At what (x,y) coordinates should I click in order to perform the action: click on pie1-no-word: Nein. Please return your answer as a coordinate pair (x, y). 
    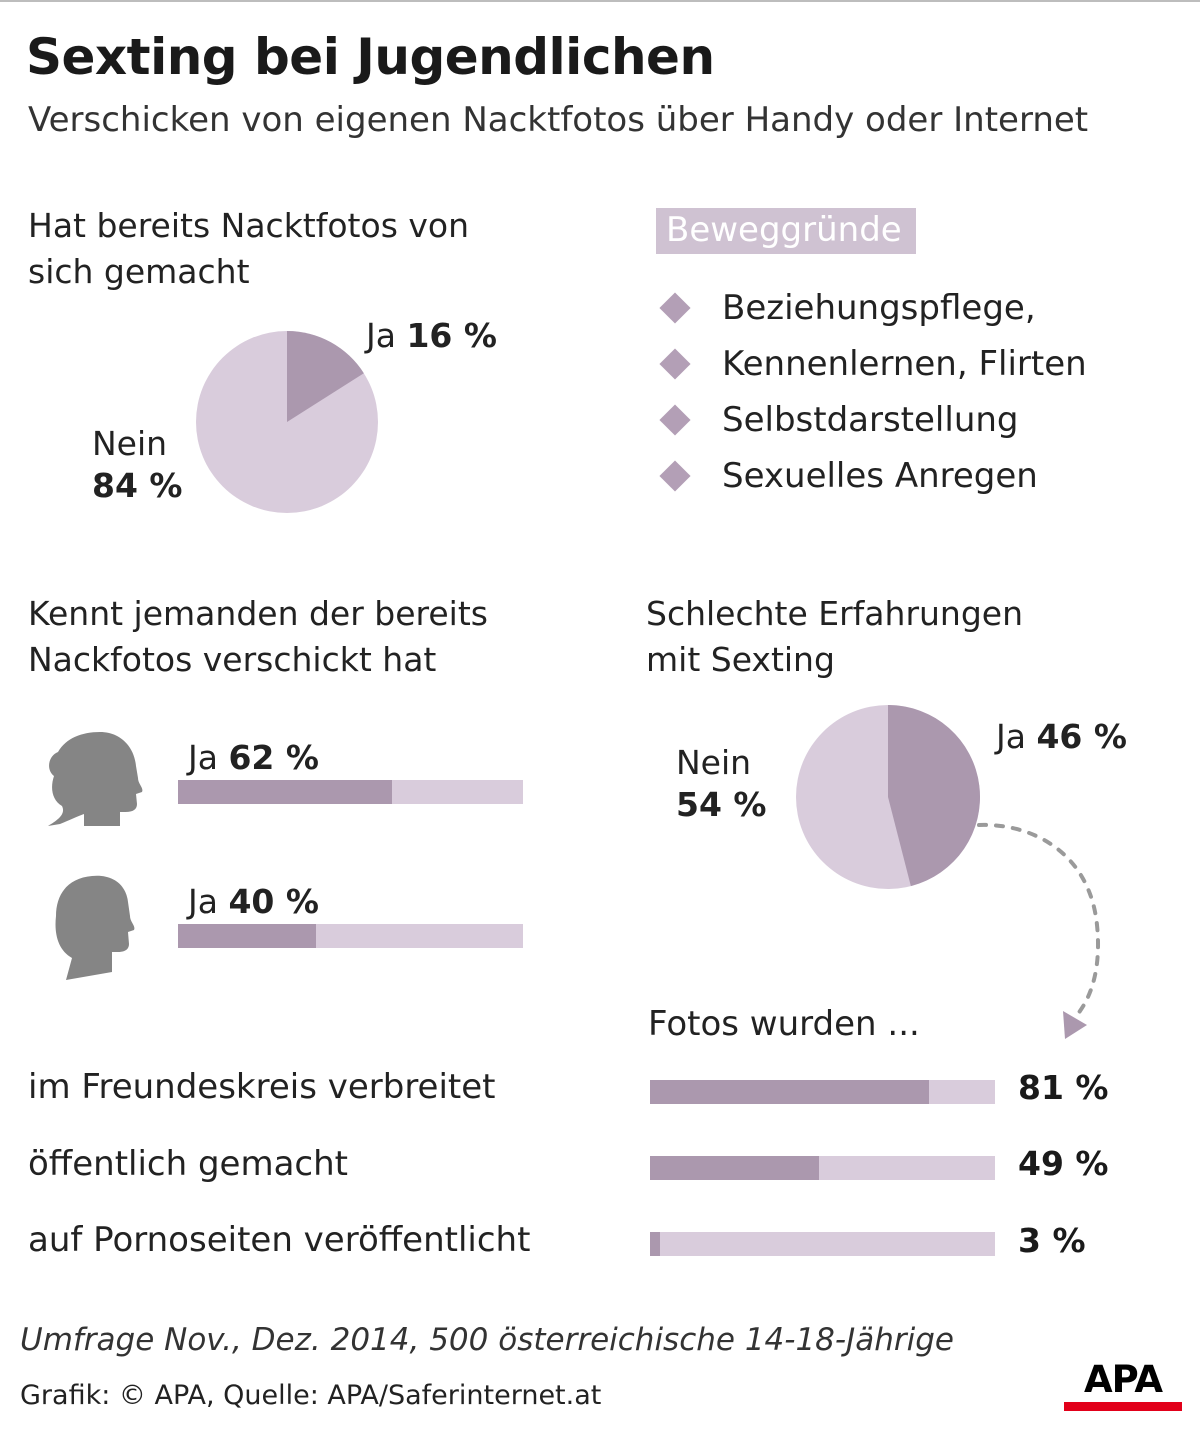
    Looking at the image, I should click on (130, 443).